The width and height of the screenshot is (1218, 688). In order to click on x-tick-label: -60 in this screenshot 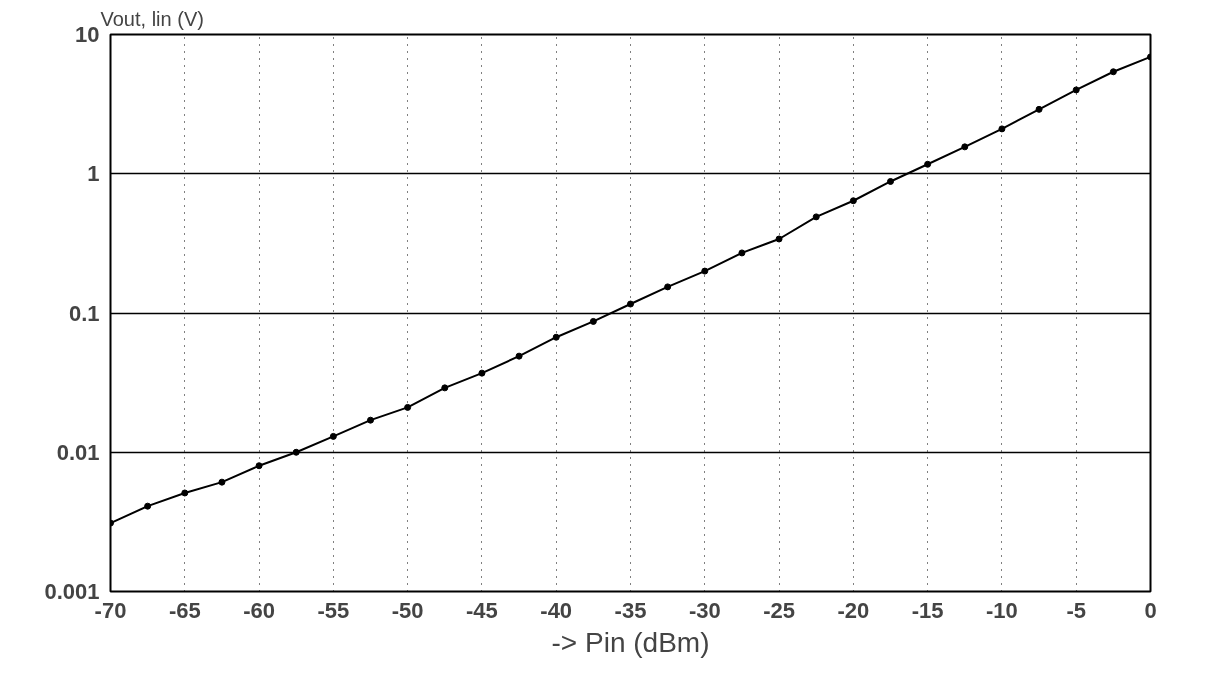, I will do `click(259, 610)`.